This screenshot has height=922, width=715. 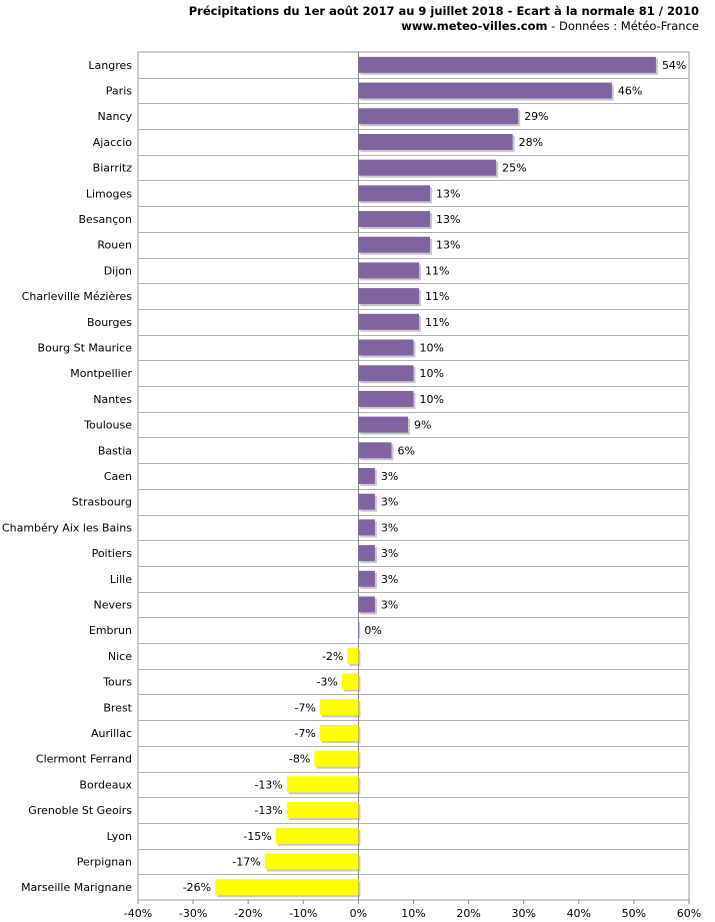 I want to click on category-label: Besançon, so click(x=105, y=219).